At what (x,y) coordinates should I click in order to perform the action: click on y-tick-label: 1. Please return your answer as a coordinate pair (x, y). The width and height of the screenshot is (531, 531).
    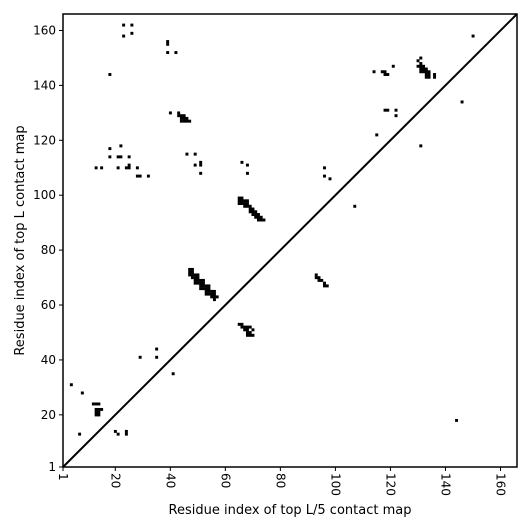
    Looking at the image, I should click on (52, 467).